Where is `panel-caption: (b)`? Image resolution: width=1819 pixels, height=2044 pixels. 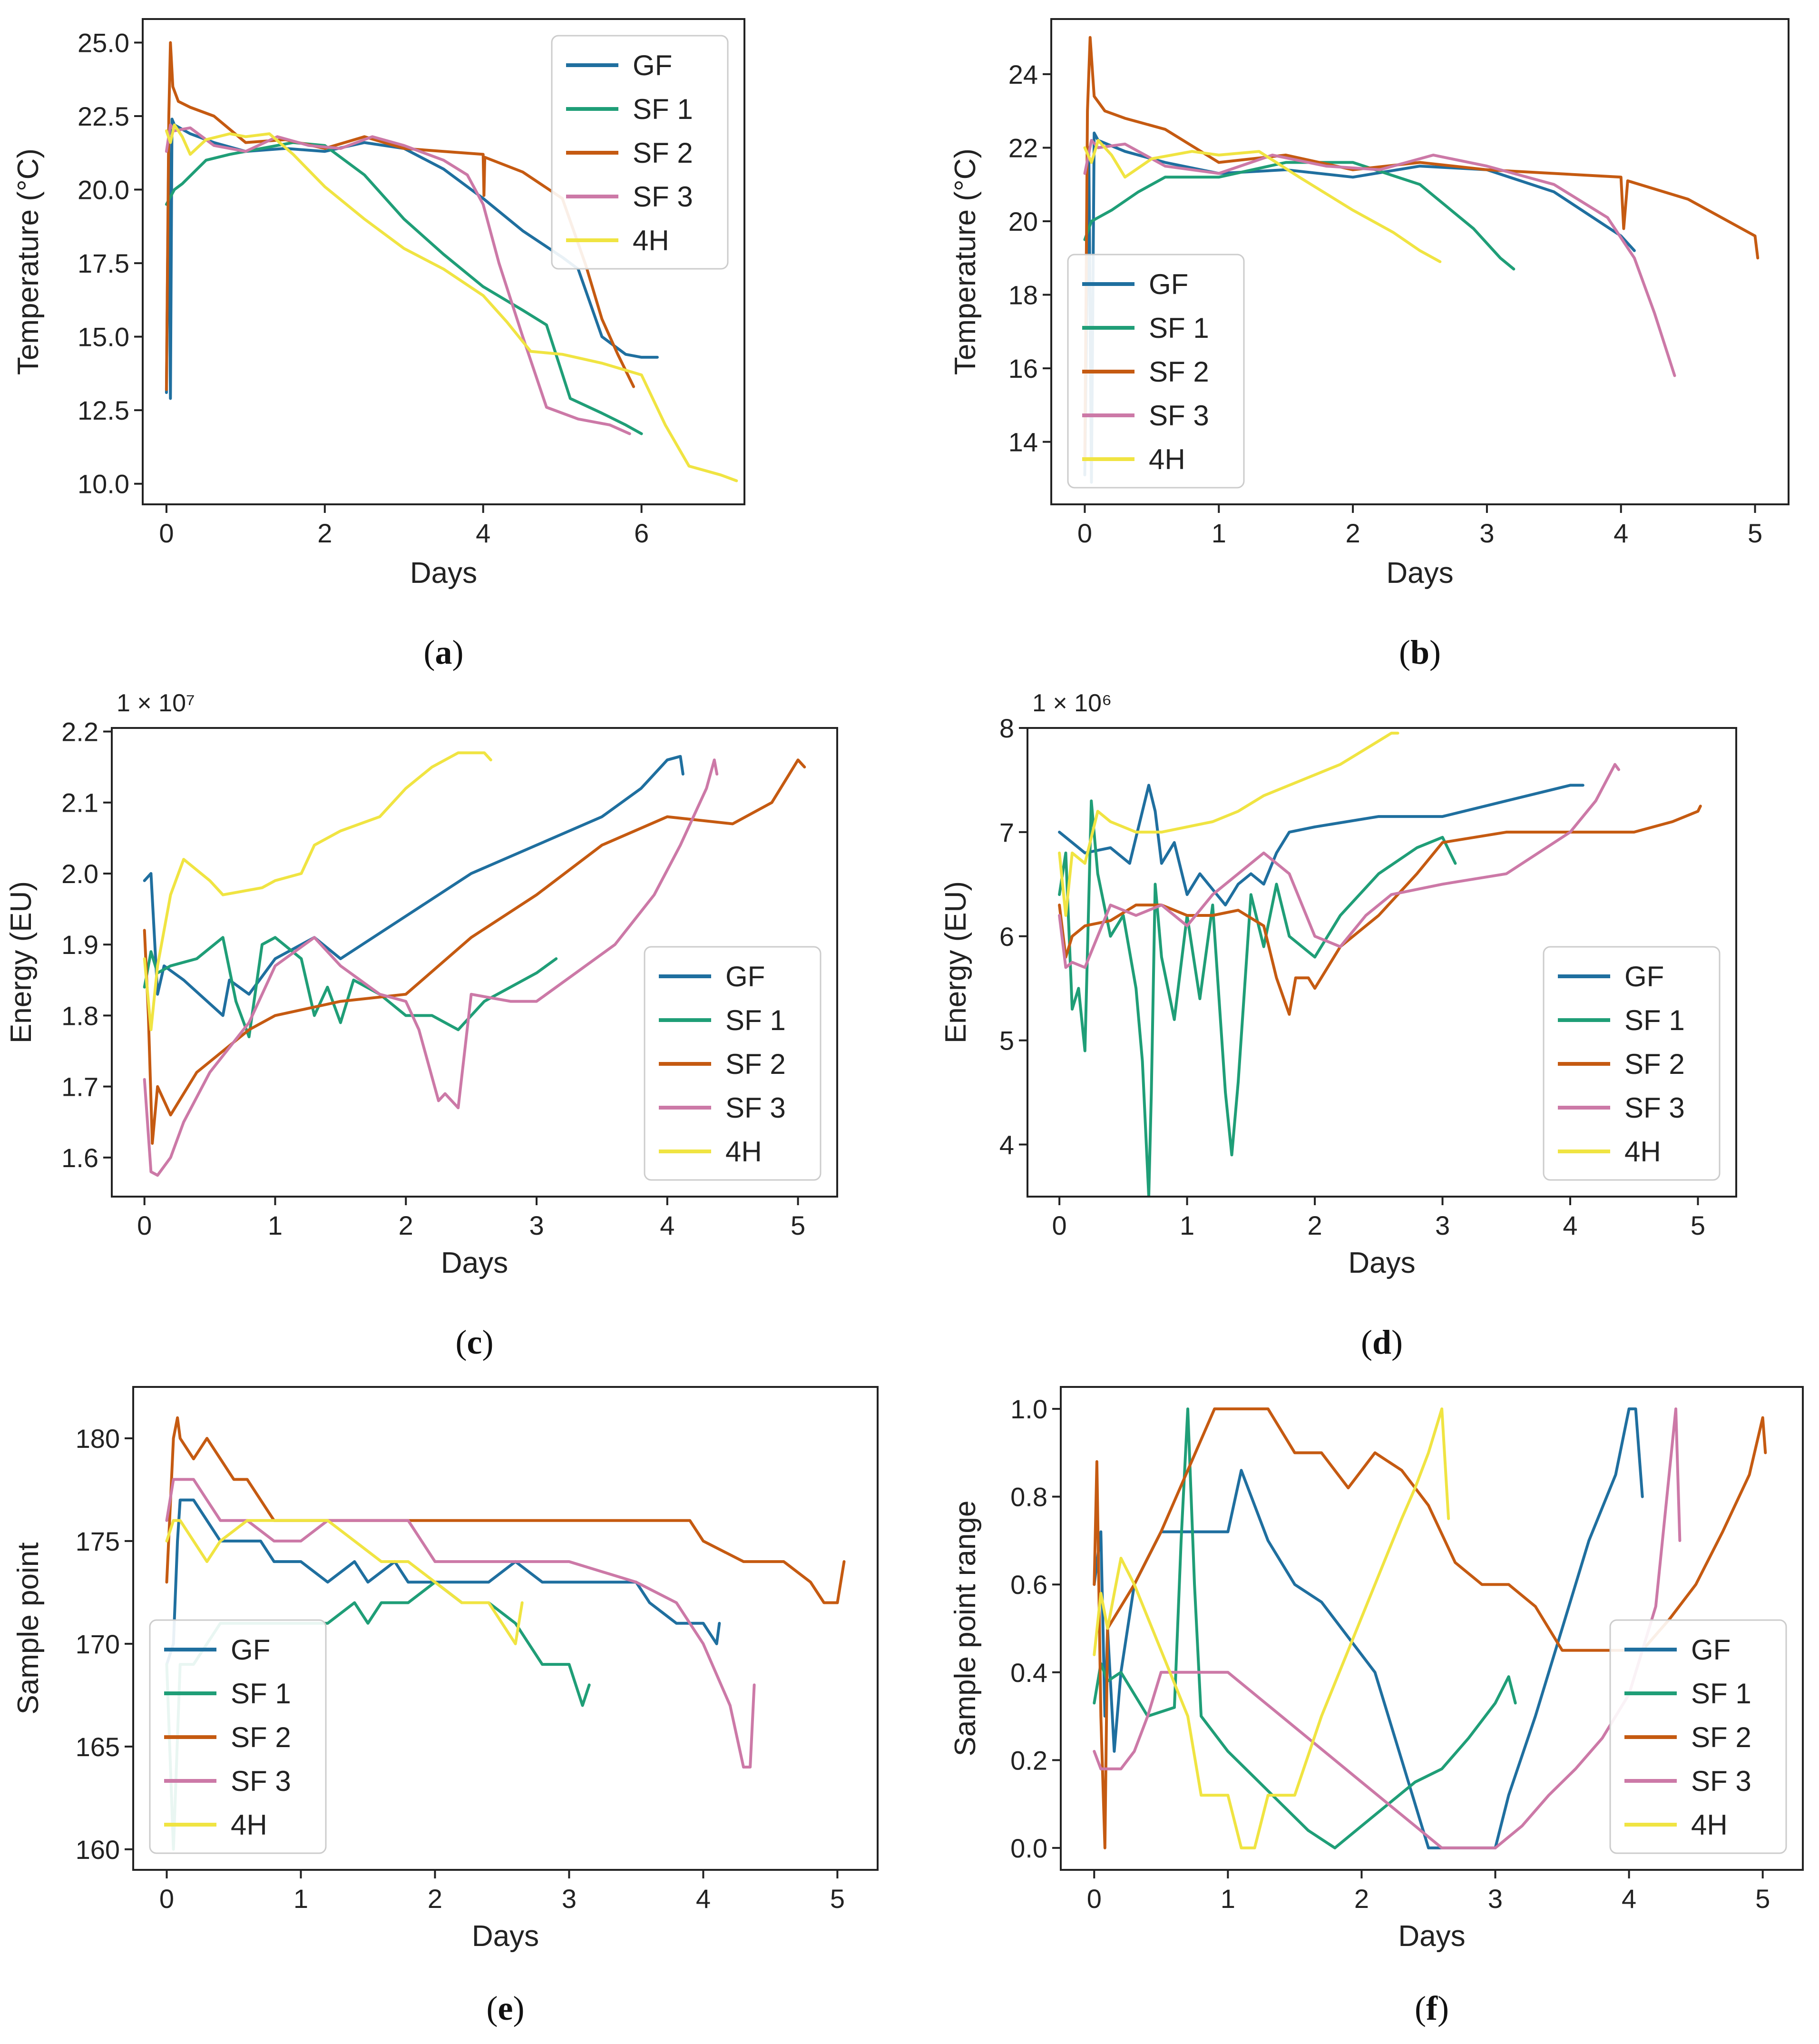 panel-caption: (b) is located at coordinates (1420, 652).